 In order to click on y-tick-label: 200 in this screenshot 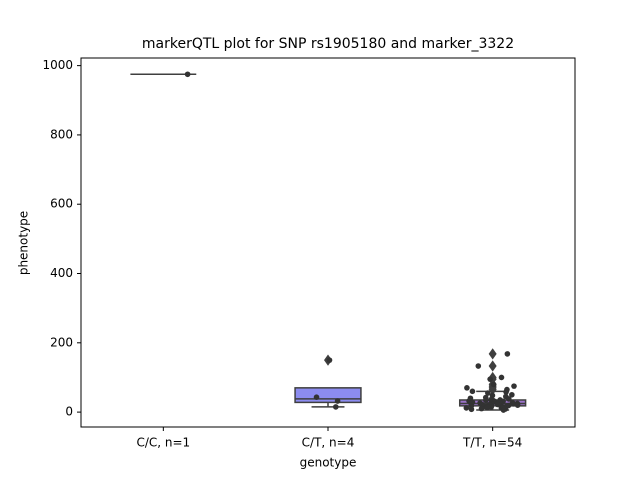, I will do `click(61, 342)`.